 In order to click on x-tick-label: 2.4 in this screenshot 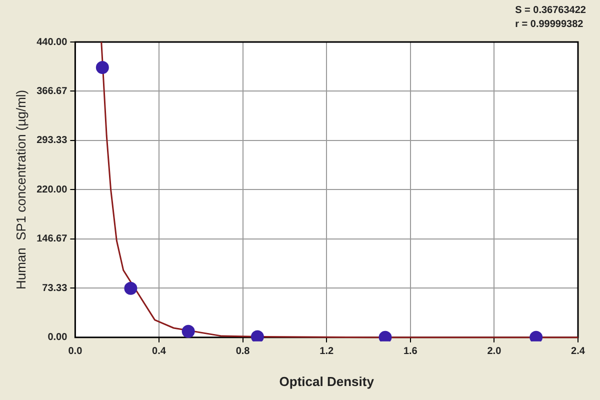, I will do `click(578, 352)`.